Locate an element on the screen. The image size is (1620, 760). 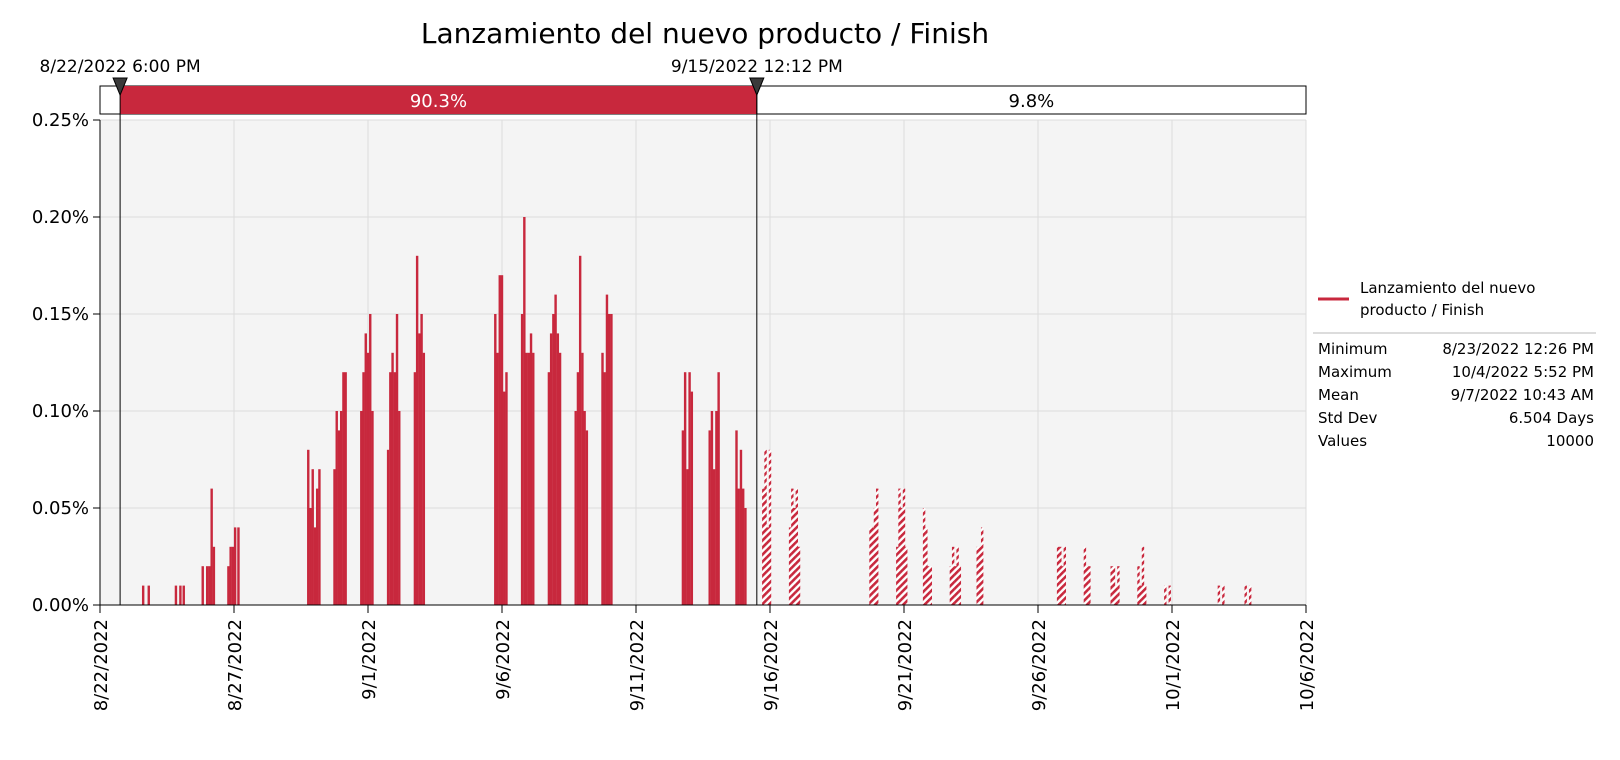
stats-value: 6.504 Days is located at coordinates (1551, 418).